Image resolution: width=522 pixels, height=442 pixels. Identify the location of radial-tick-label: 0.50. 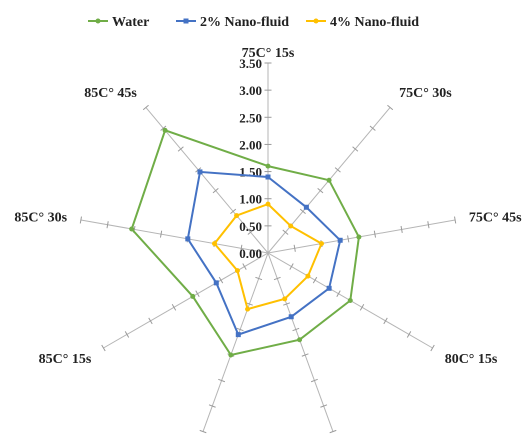
(250, 226).